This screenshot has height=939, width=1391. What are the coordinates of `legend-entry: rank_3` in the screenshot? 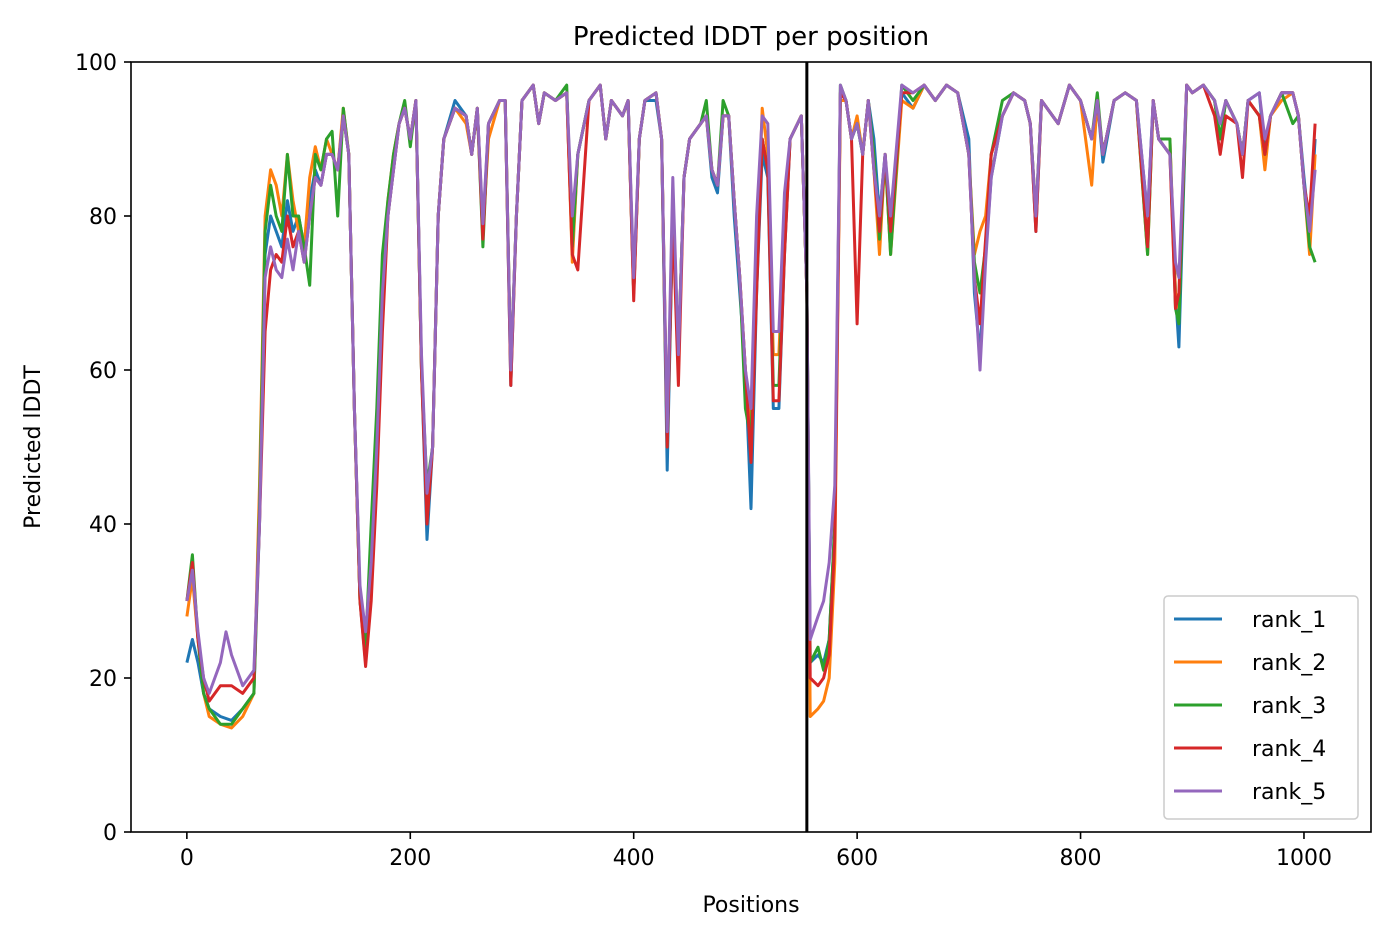 It's located at (1289, 706).